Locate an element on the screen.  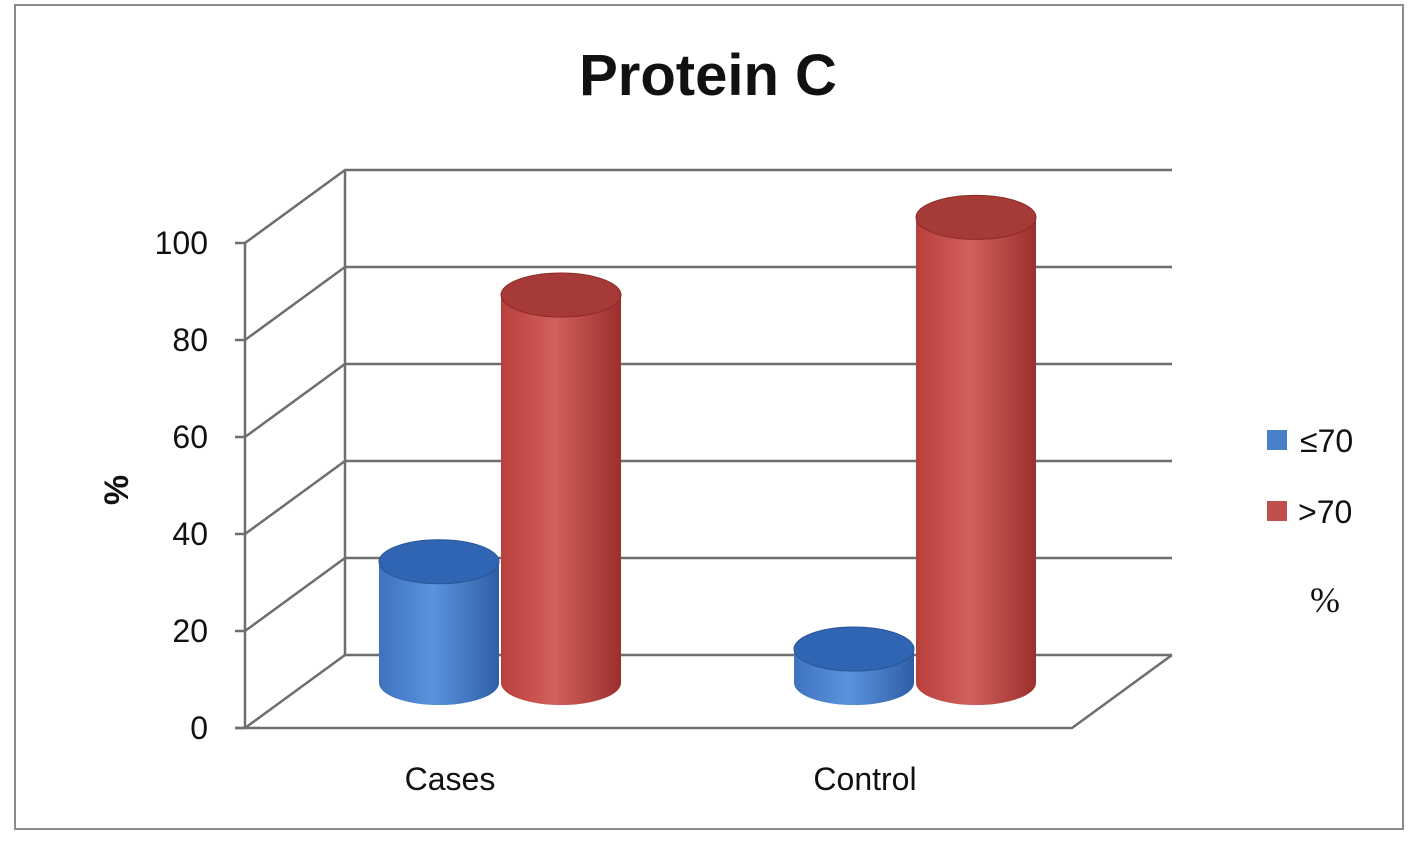
bar-gt70-cases is located at coordinates (561, 488).